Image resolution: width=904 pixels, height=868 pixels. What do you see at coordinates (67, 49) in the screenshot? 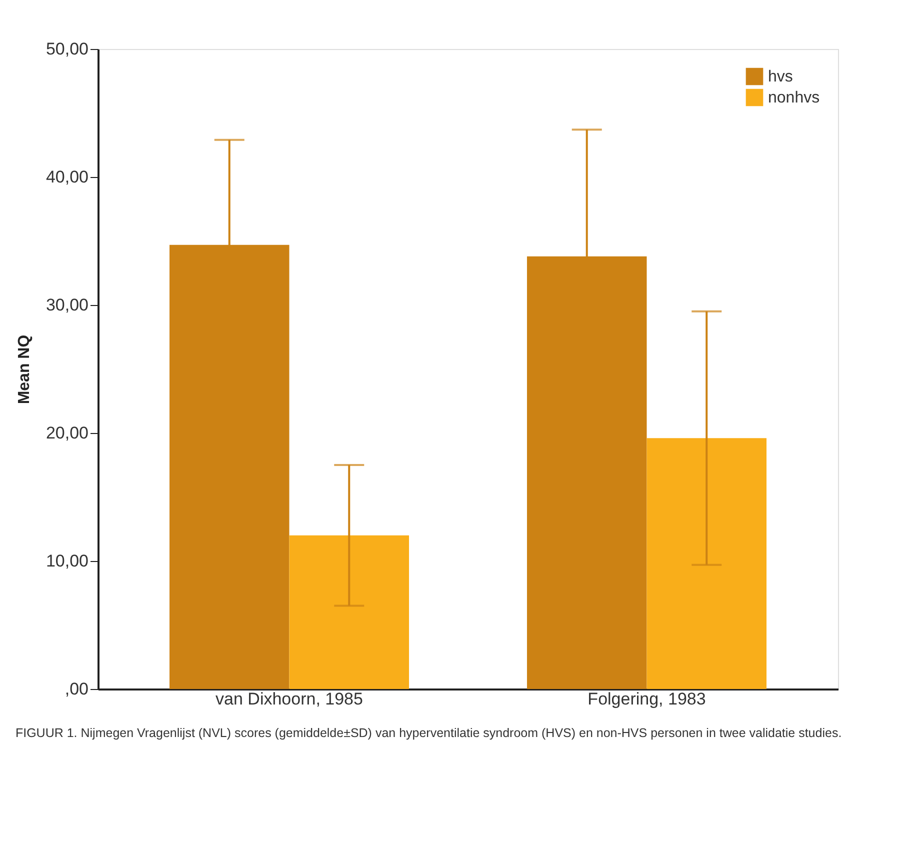
I see `y-tick-label: 50,00` at bounding box center [67, 49].